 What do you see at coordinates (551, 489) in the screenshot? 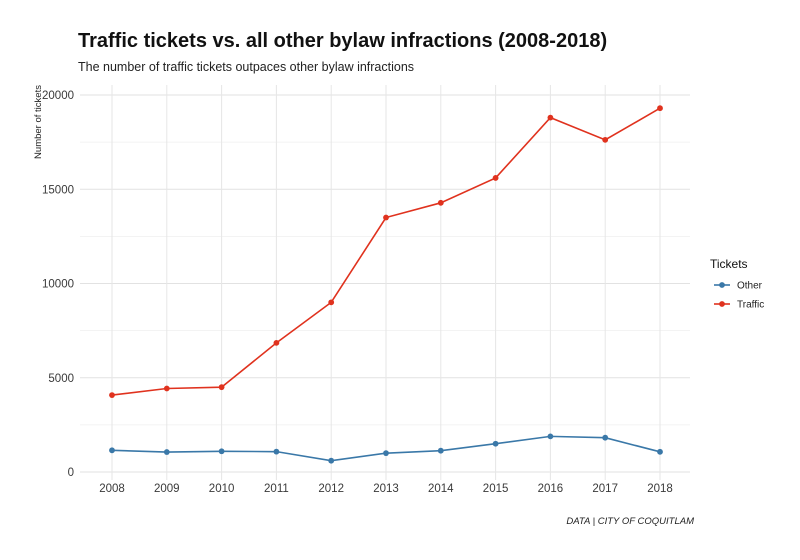
I see `x-tick-label: 2016` at bounding box center [551, 489].